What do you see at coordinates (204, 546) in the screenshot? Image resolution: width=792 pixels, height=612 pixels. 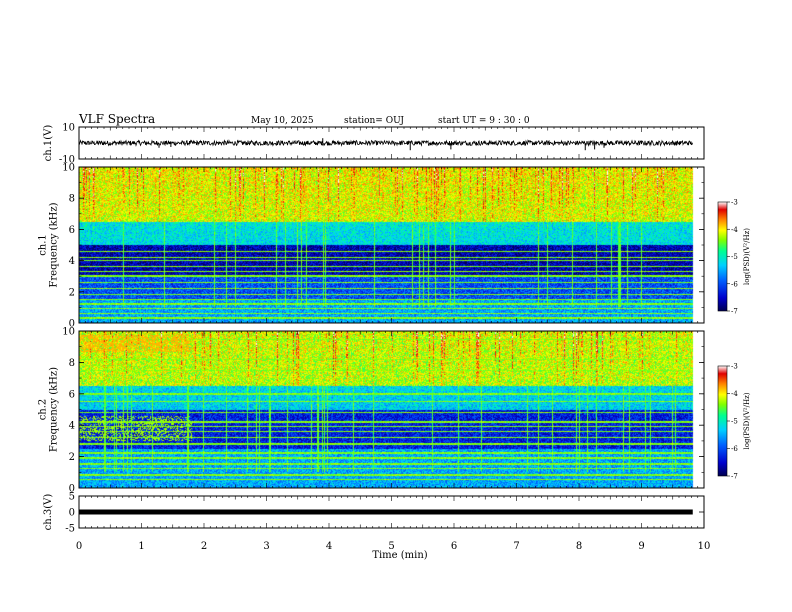 I see `x-tick-label: 2` at bounding box center [204, 546].